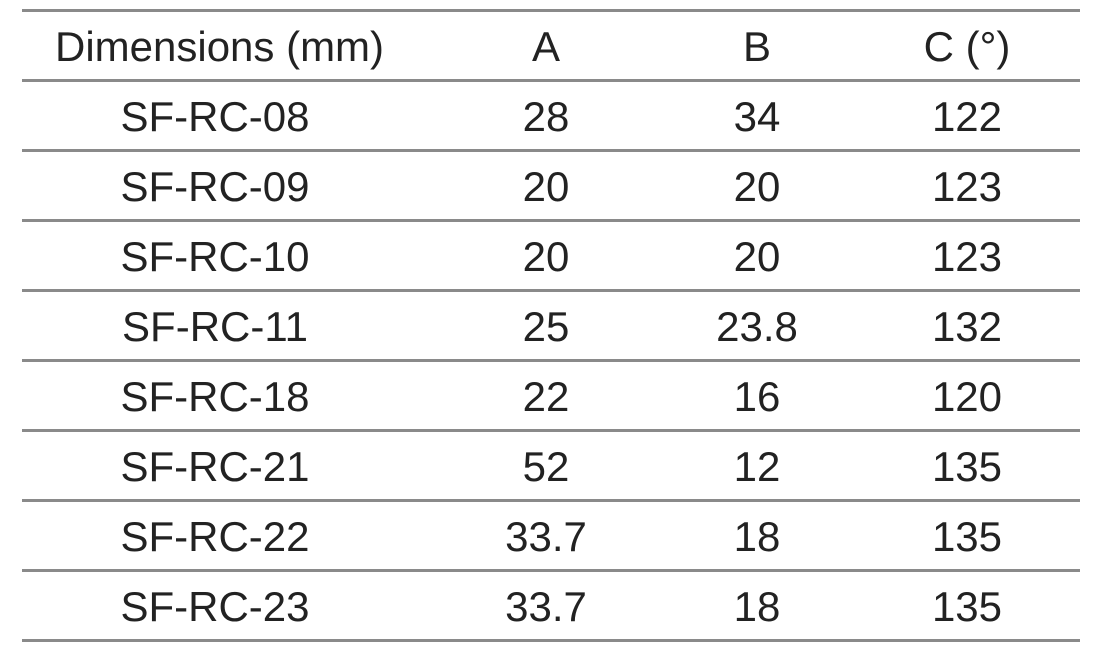 The height and width of the screenshot is (652, 1100). What do you see at coordinates (967, 326) in the screenshot?
I see `value-cell: 132` at bounding box center [967, 326].